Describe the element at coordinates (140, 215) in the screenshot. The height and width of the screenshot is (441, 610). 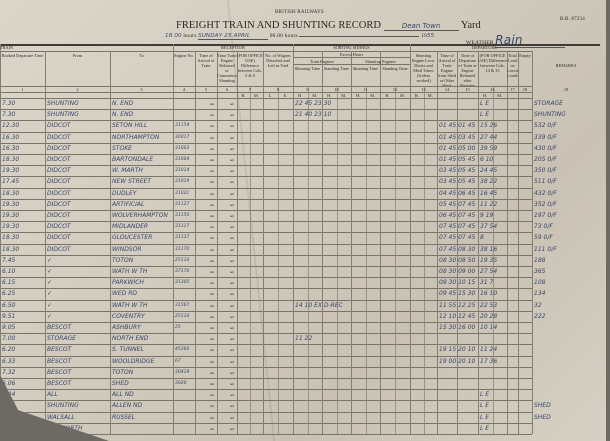
I see `to-cell: WOLVERHAMPTON` at that location.